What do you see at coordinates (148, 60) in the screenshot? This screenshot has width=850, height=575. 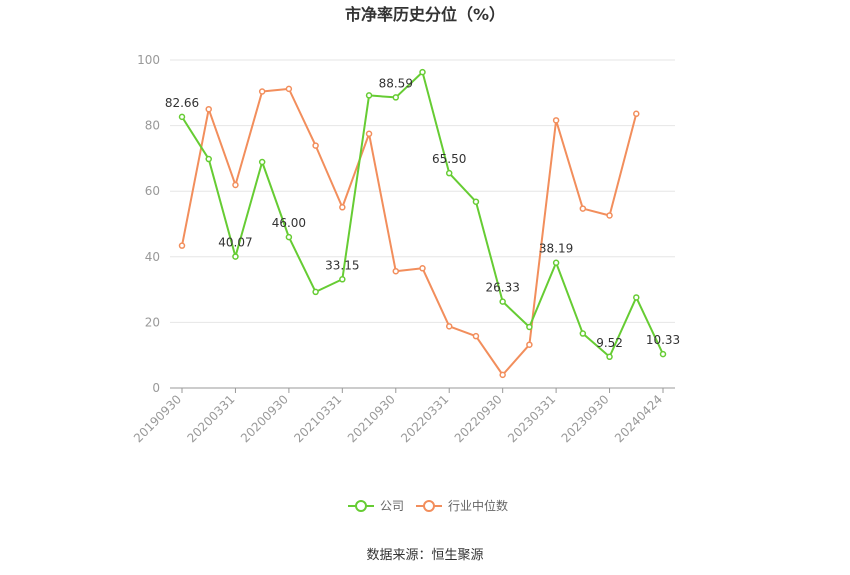 I see `y-tick-label: 100` at bounding box center [148, 60].